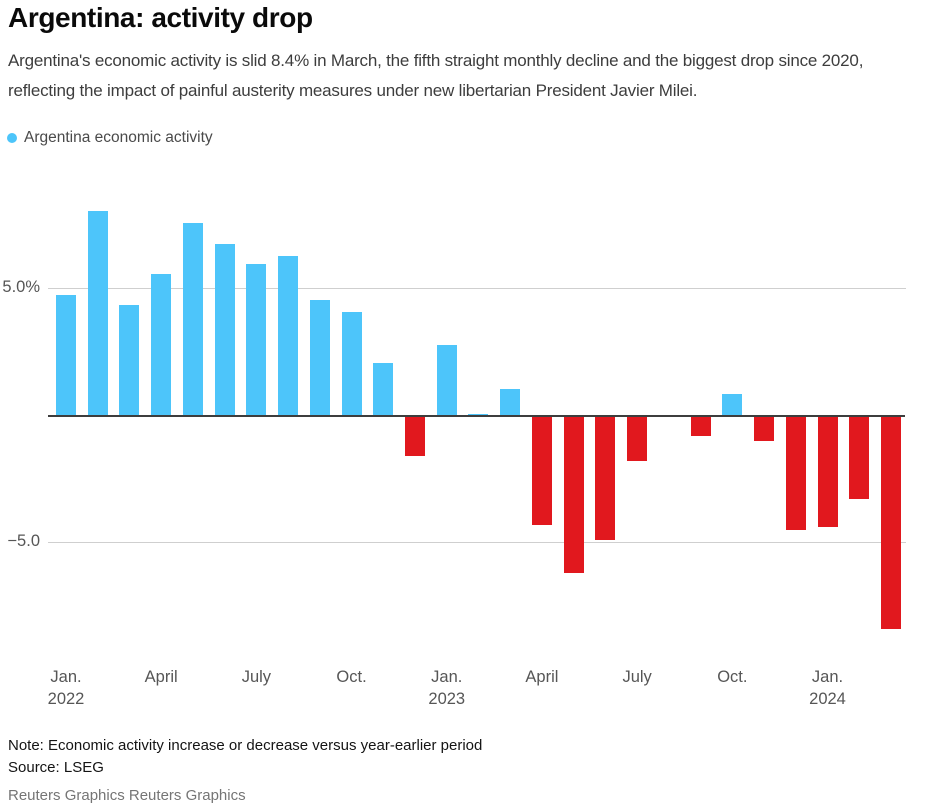 The height and width of the screenshot is (812, 936). Describe the element at coordinates (828, 688) in the screenshot. I see `x-axis-label: Jan. 2024` at that location.